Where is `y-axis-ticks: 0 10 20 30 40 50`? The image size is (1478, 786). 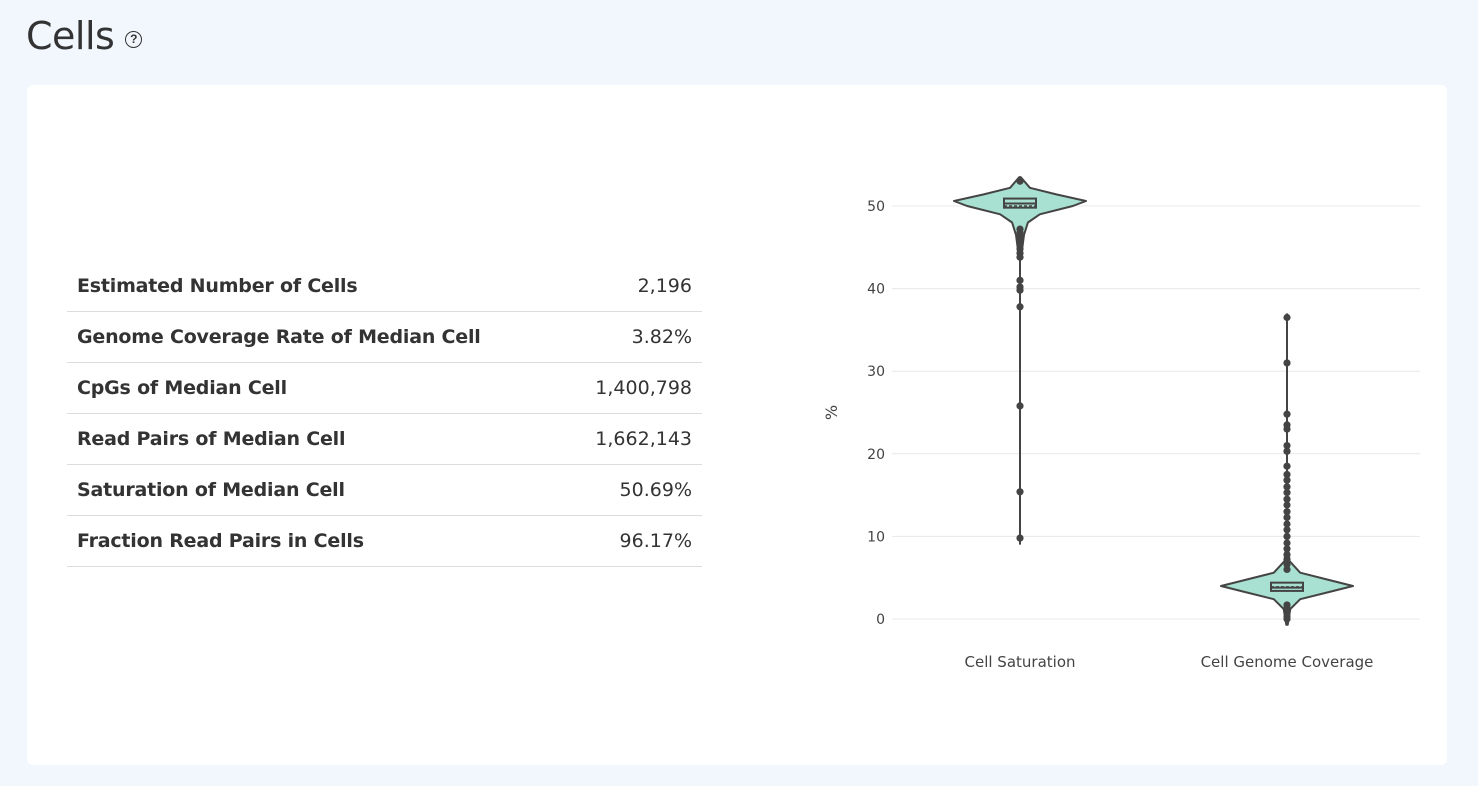
y-axis-ticks: 0 10 20 30 40 50 is located at coordinates (876, 413).